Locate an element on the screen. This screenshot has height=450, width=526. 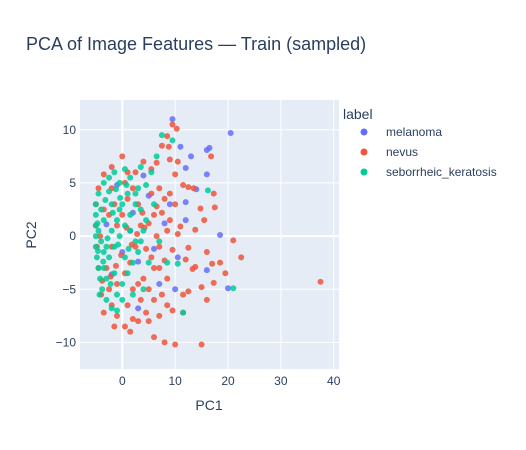
y-axis-ticks: −10 −5 0 5 10 is located at coordinates (66, 236).